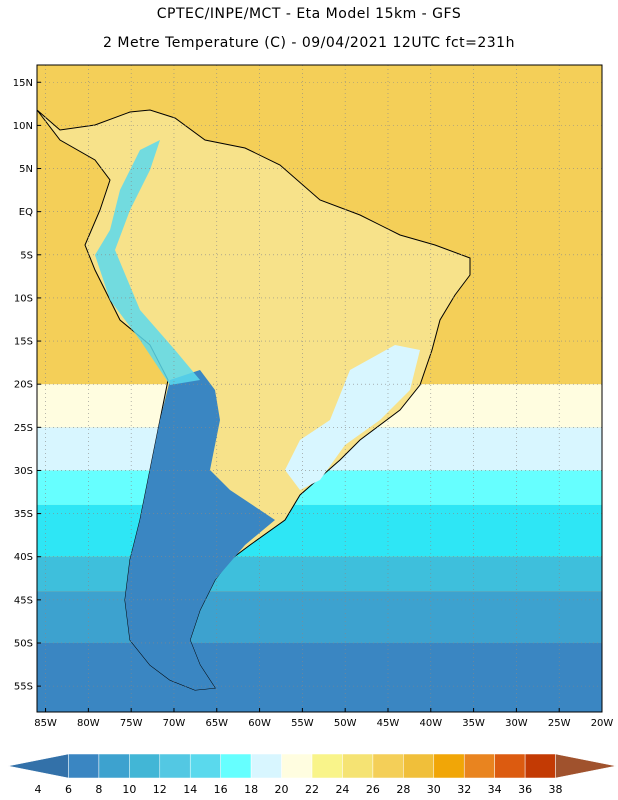  What do you see at coordinates (559, 723) in the screenshot?
I see `lon-tick-label: 25W` at bounding box center [559, 723].